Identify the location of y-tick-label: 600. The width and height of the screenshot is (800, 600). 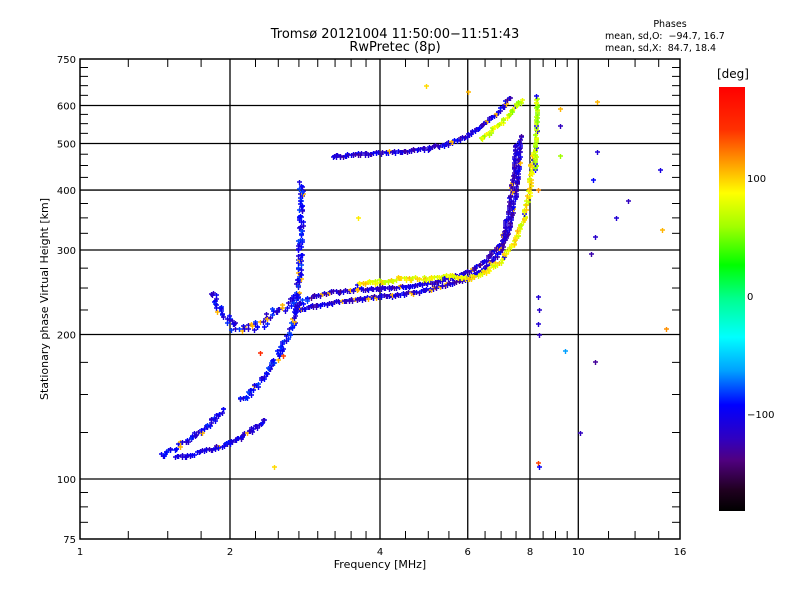
(66, 107).